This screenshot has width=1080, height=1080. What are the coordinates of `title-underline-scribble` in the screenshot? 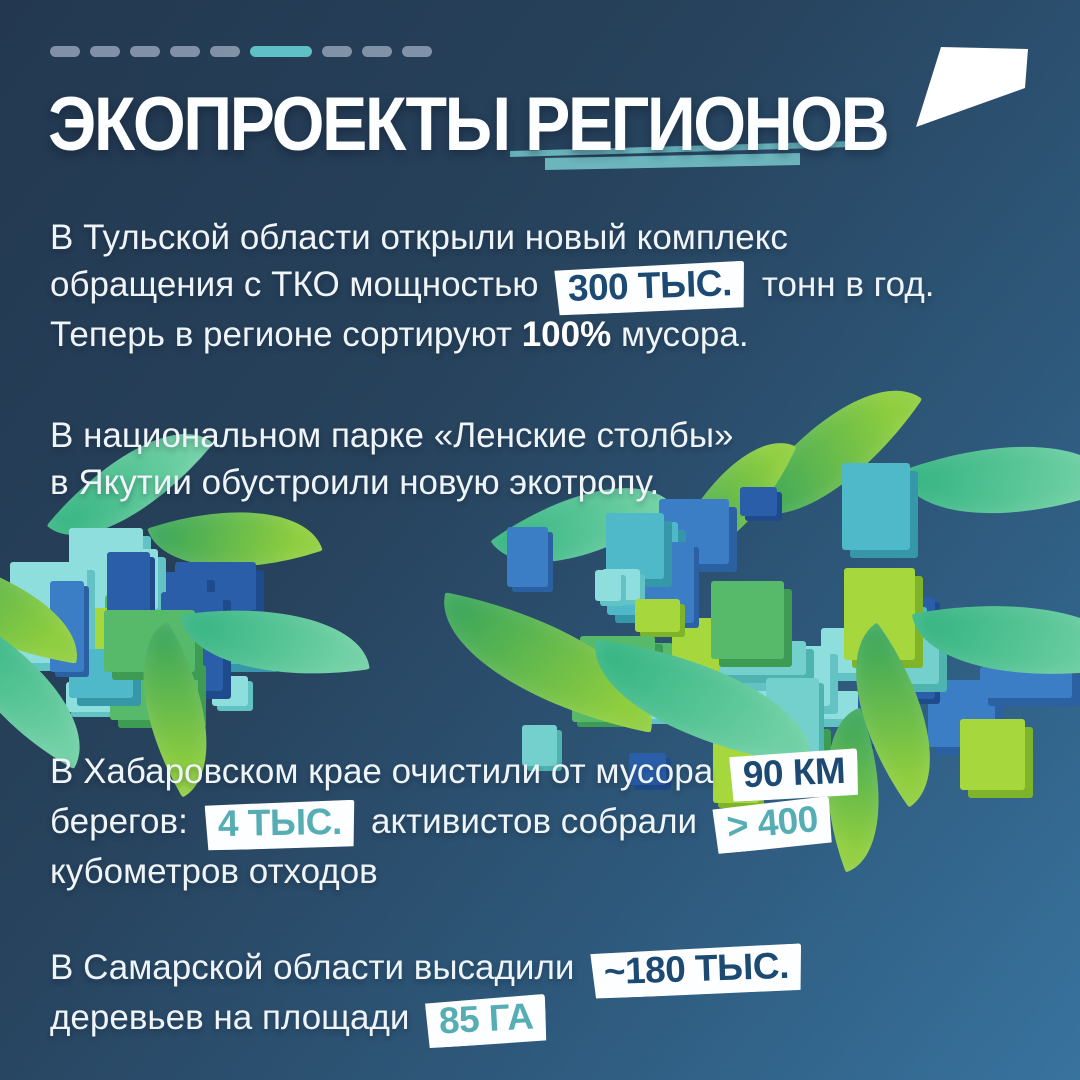 It's located at (681, 155).